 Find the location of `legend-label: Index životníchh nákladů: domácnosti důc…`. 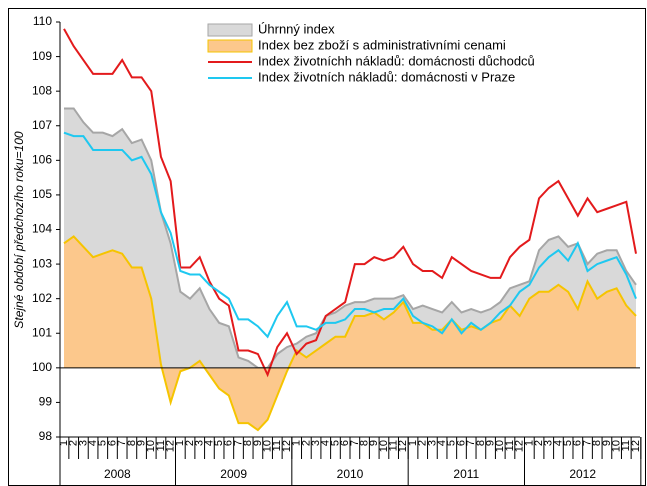

legend-label: Index životníchh nákladů: domácnosti důc… is located at coordinates (396, 60).